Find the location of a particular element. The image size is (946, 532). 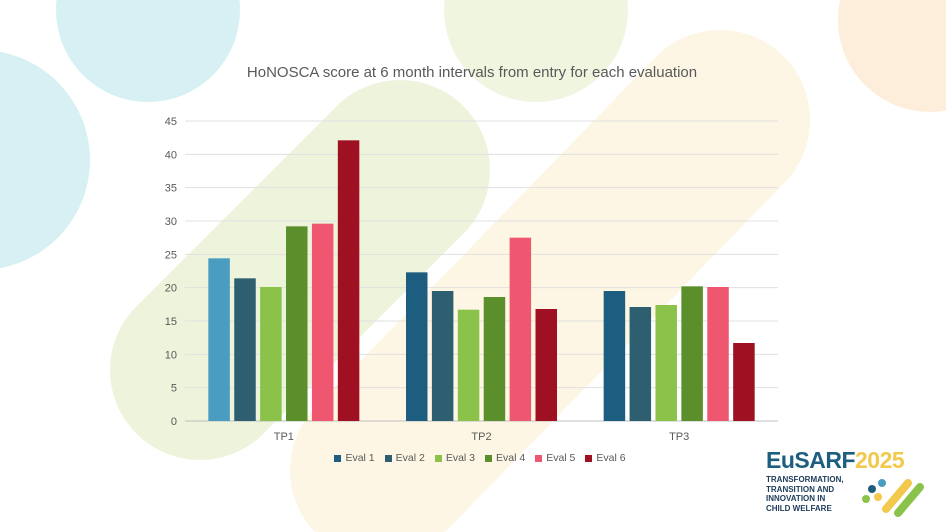

y-tick-label: 40 is located at coordinates (171, 155).